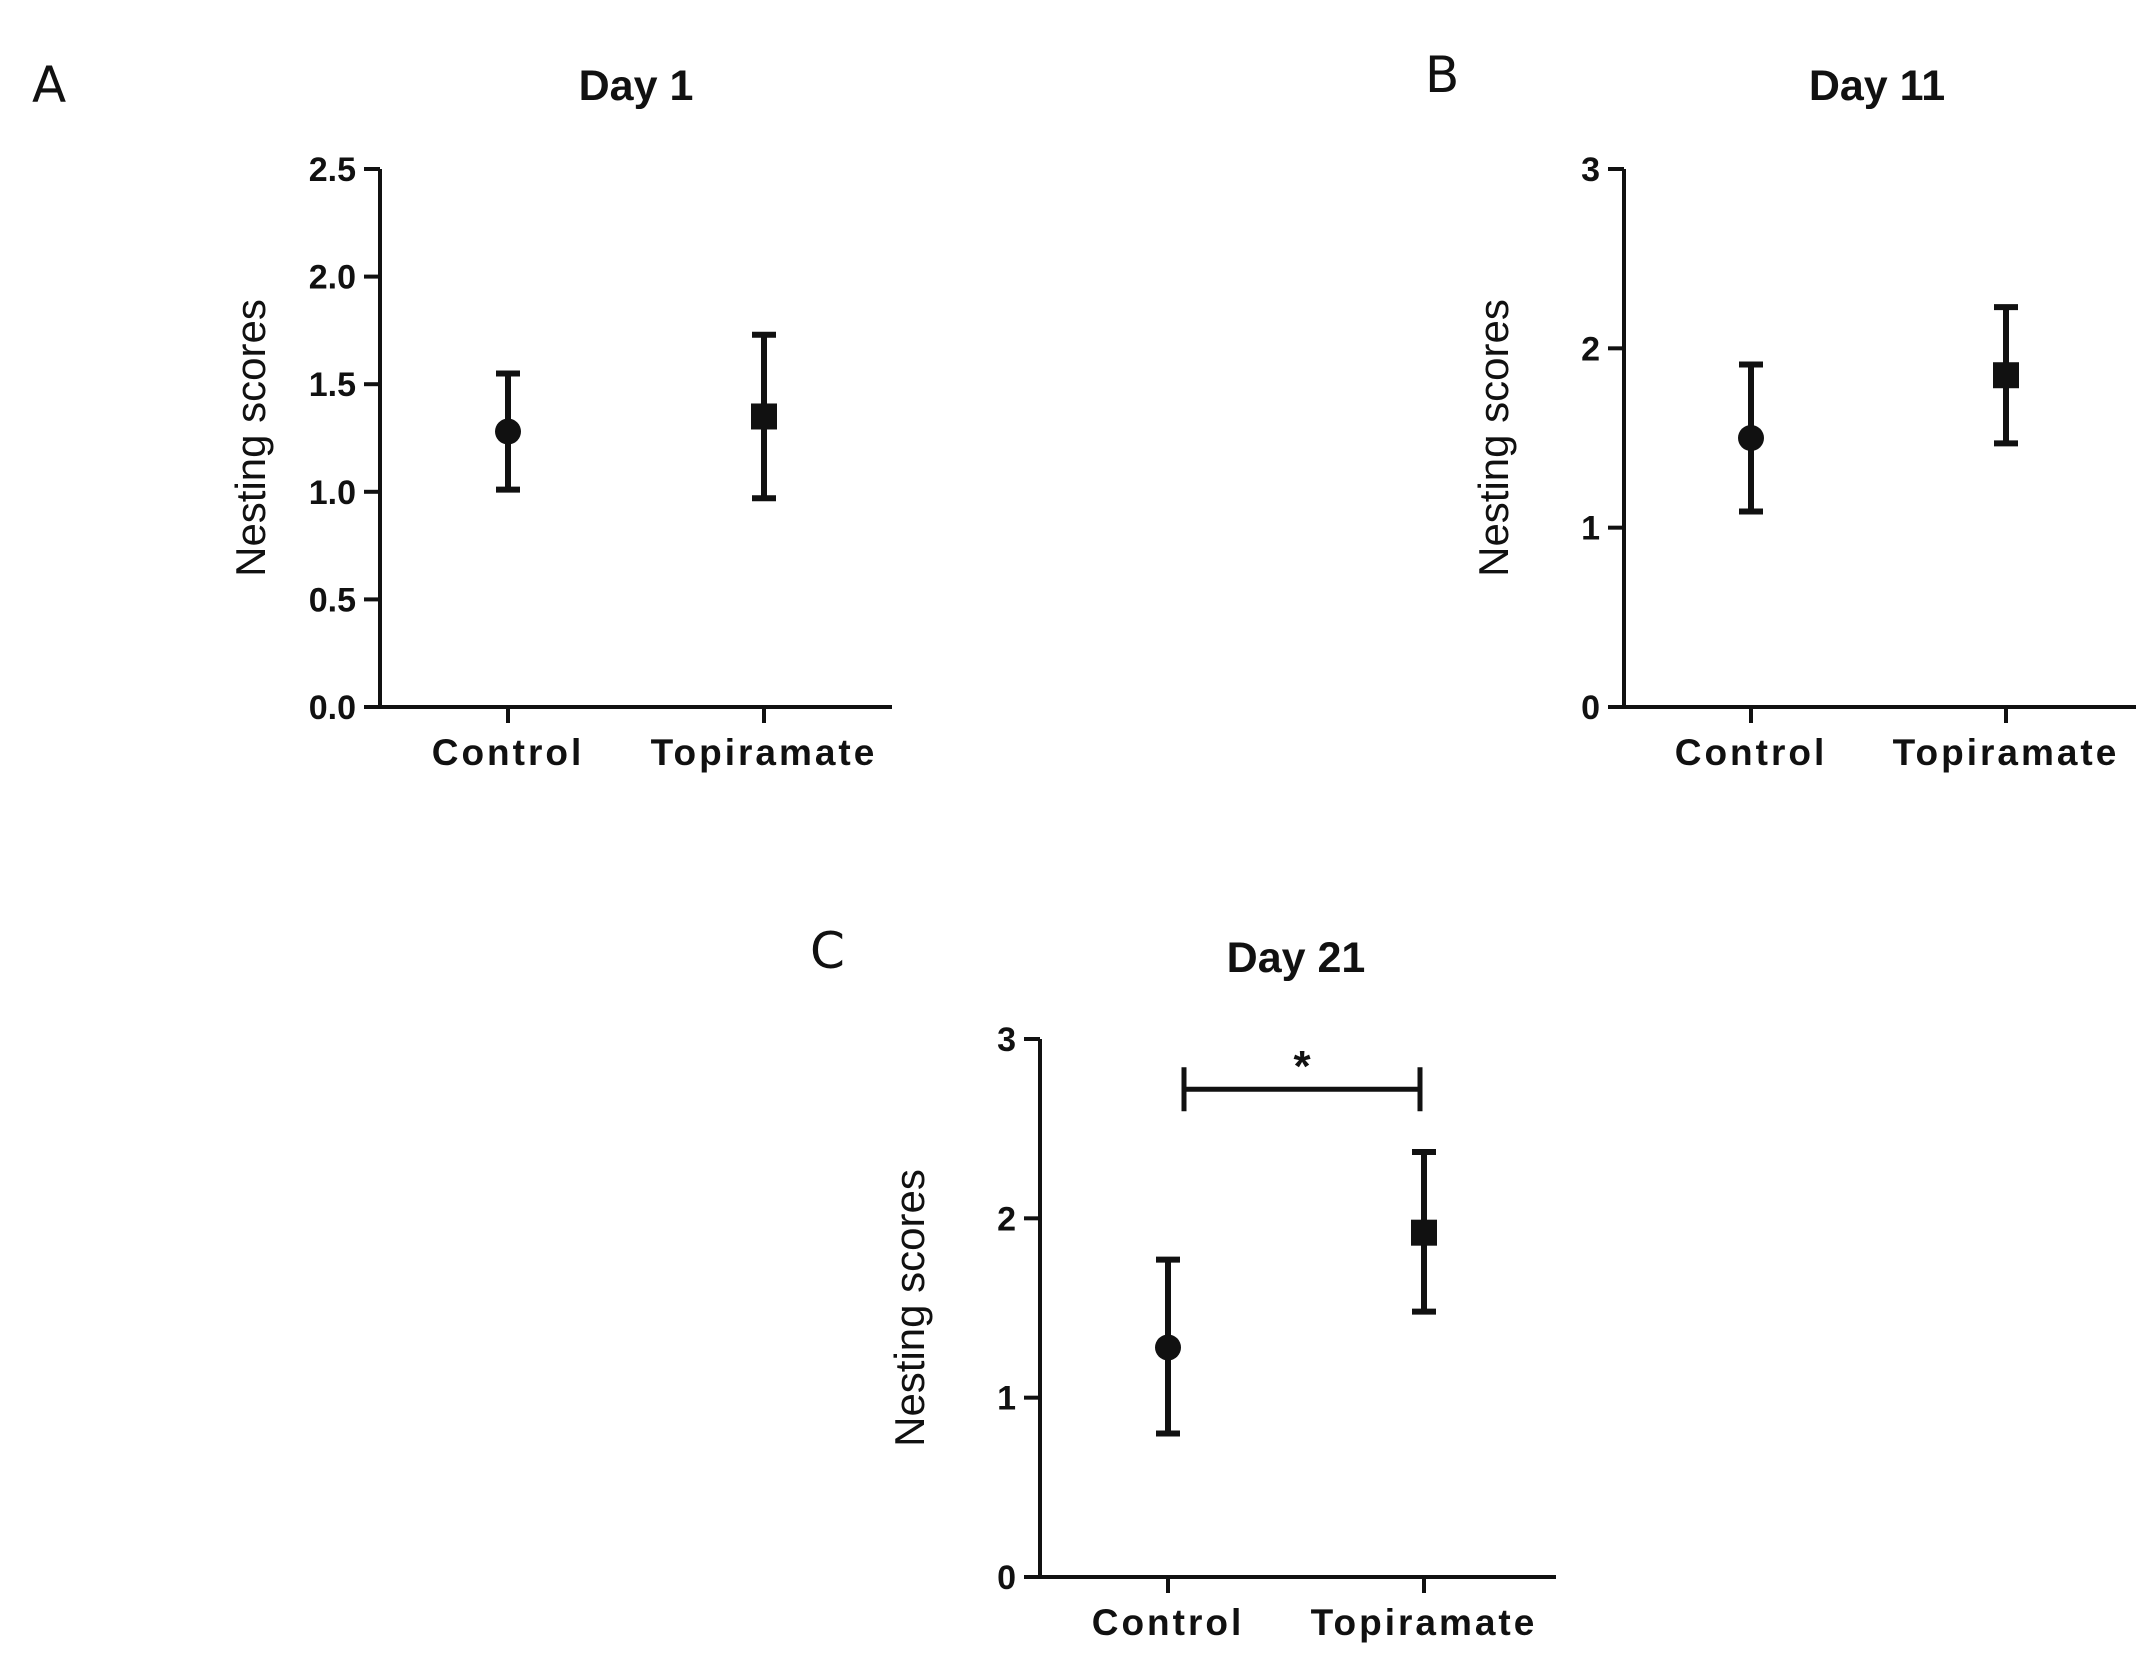 The width and height of the screenshot is (2156, 1676). What do you see at coordinates (827, 951) in the screenshot?
I see `panel-letter: C` at bounding box center [827, 951].